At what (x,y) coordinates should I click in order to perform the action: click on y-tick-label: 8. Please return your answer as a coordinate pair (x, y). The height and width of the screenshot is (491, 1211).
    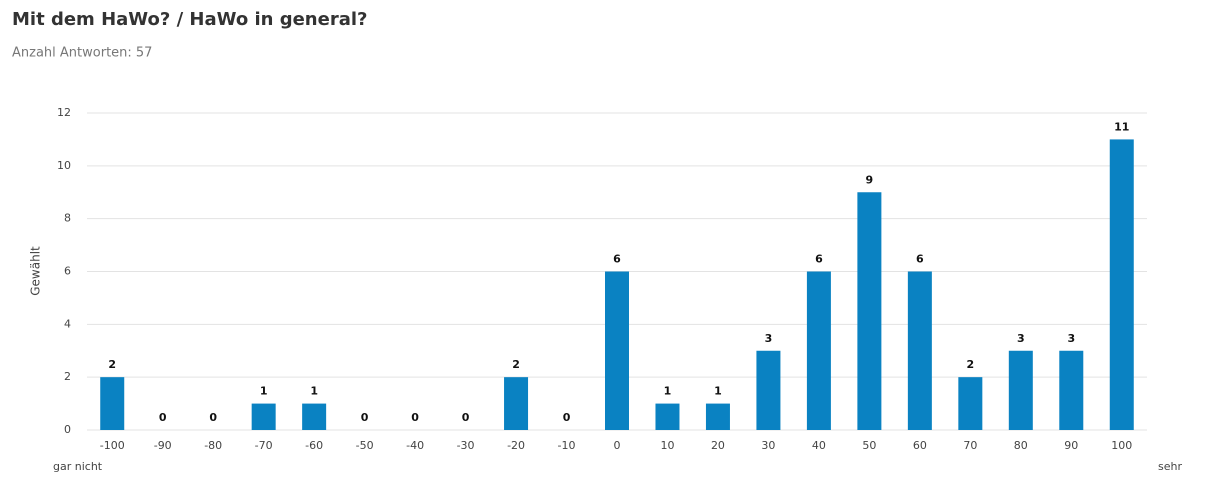
    Looking at the image, I should click on (67, 218).